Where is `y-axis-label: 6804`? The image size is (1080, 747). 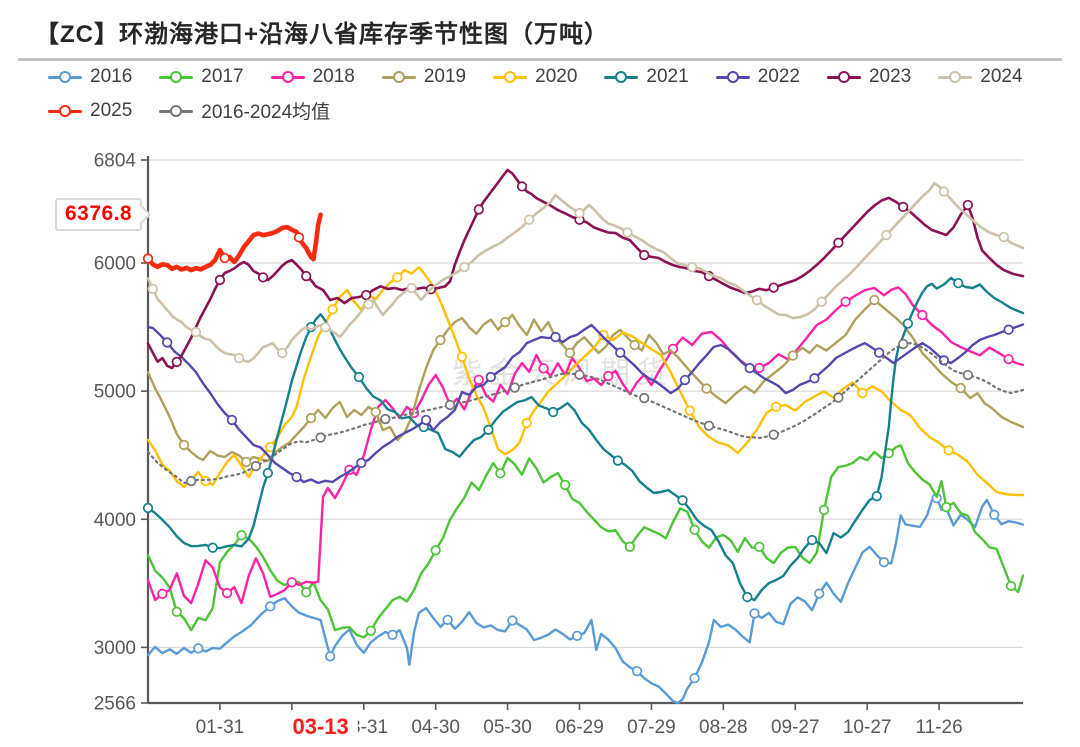 y-axis-label: 6804 is located at coordinates (115, 161).